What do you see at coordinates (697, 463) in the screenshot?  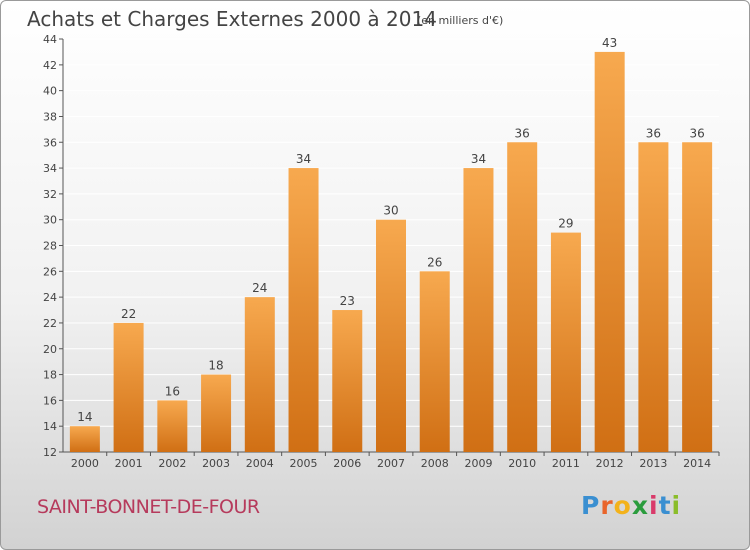 I see `x-tick-label: 2014` at bounding box center [697, 463].